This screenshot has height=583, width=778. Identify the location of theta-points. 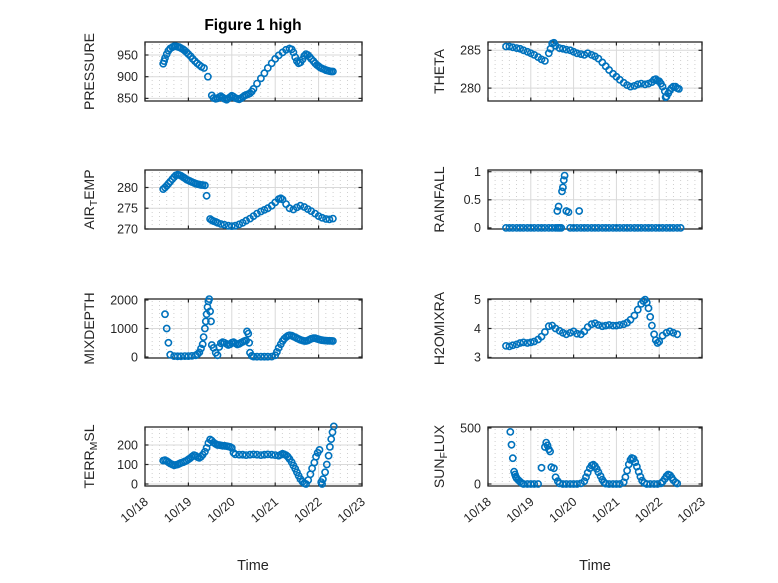
(592, 70).